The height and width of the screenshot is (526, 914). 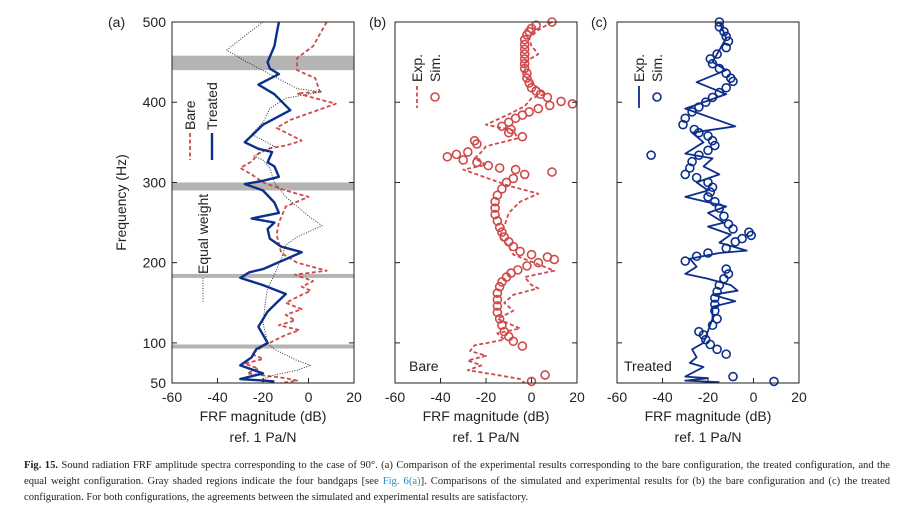 I want to click on caption-figure-link: Fig. 6(a), so click(x=401, y=481).